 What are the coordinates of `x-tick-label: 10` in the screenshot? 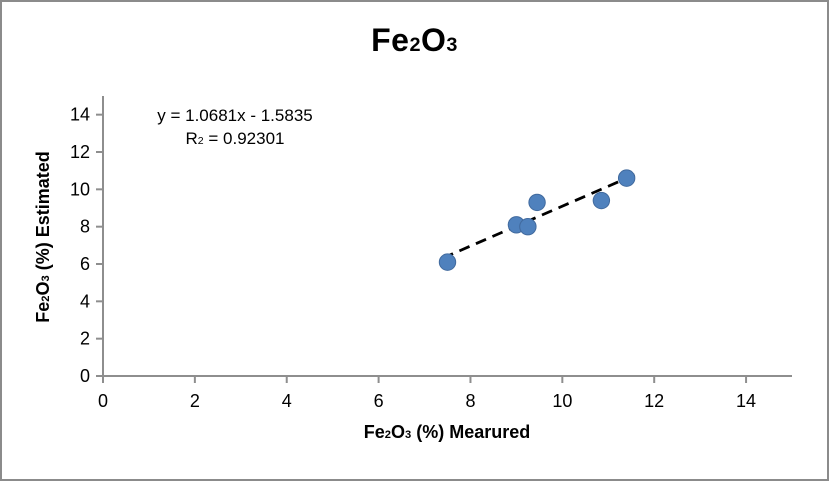 It's located at (562, 401).